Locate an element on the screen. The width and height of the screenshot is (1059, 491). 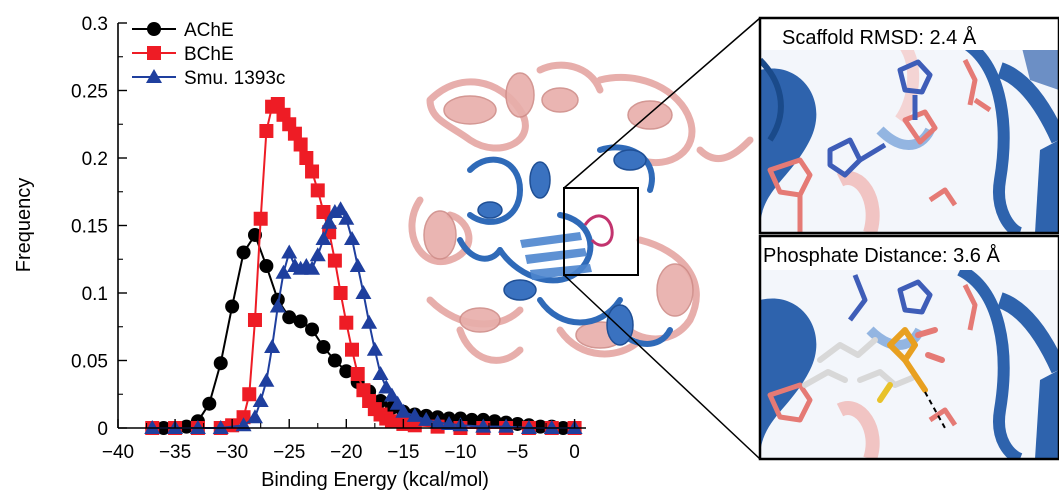
inset-bottom-title: Phosphate Distance: 3.6 Å is located at coordinates (881, 255).